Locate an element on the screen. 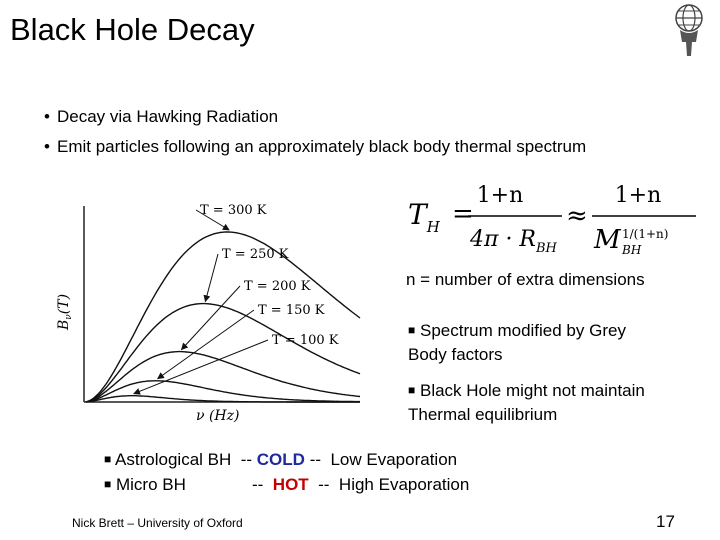  curve-250k is located at coordinates (223, 352).